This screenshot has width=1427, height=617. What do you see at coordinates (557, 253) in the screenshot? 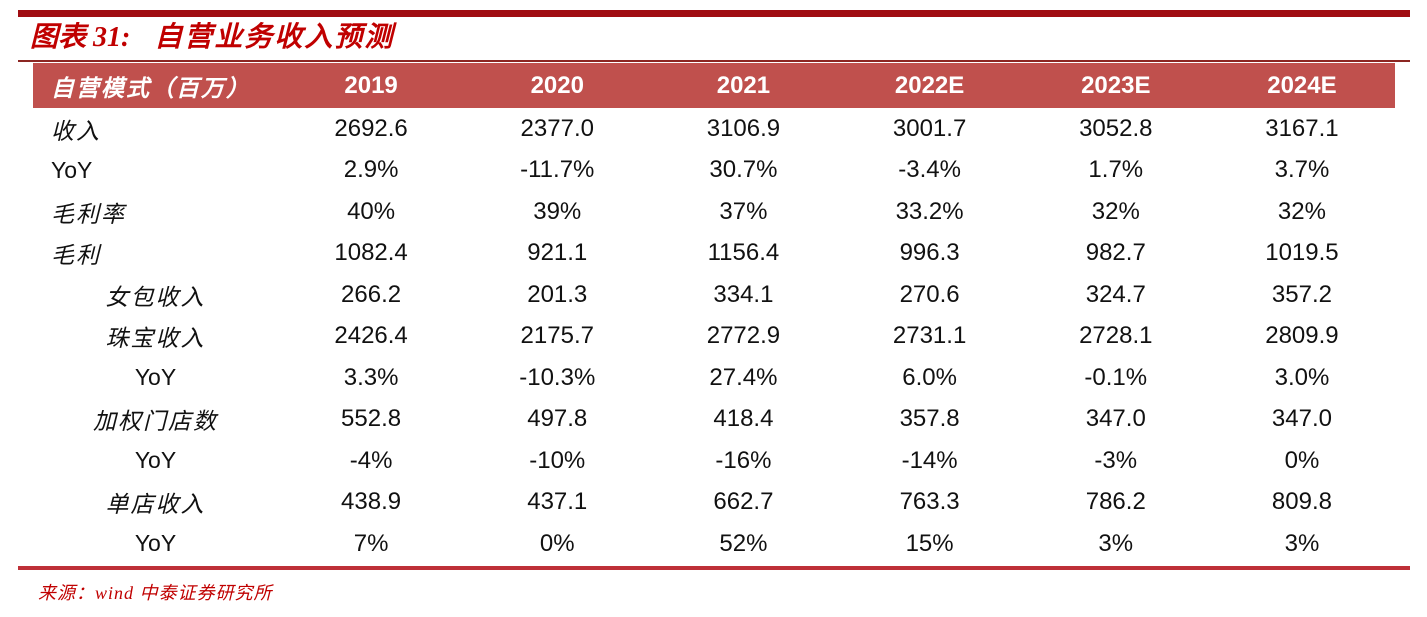
I see `cell-value: 921.1` at bounding box center [557, 253].